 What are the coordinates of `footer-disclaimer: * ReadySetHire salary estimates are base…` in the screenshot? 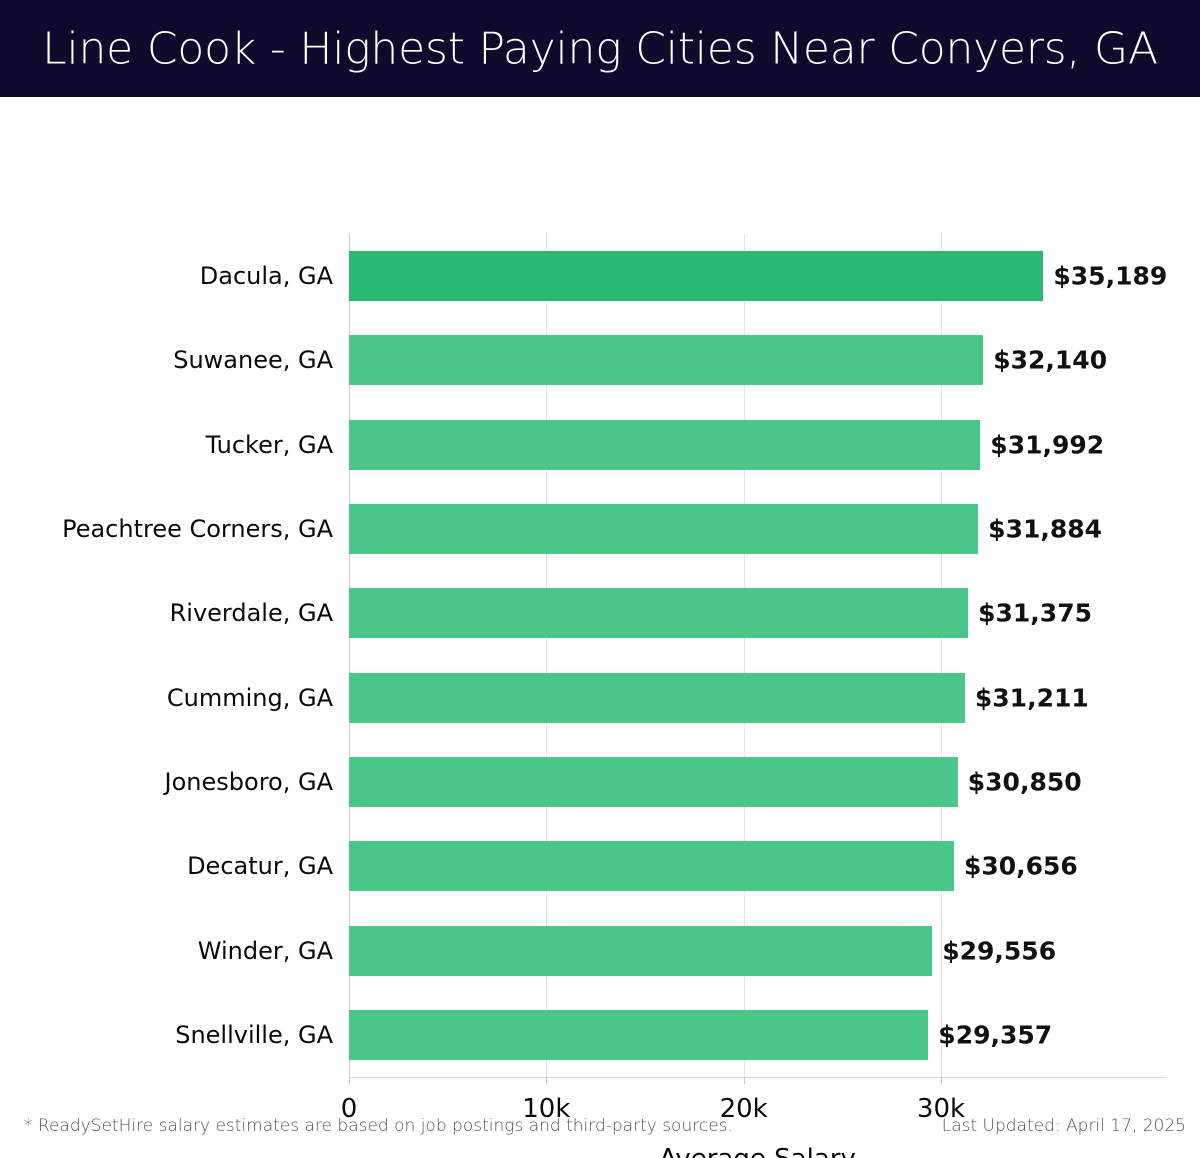 It's located at (378, 1126).